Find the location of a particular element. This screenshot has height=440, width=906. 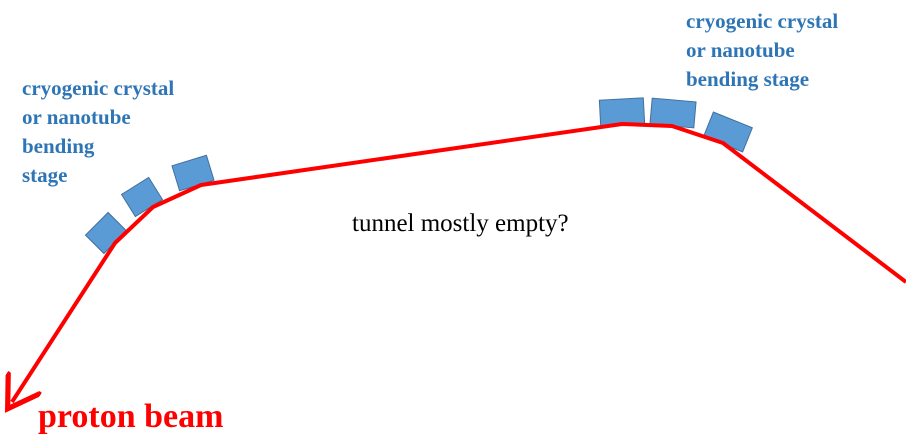

right-stage-label-line: or nanotube is located at coordinates (740, 50).